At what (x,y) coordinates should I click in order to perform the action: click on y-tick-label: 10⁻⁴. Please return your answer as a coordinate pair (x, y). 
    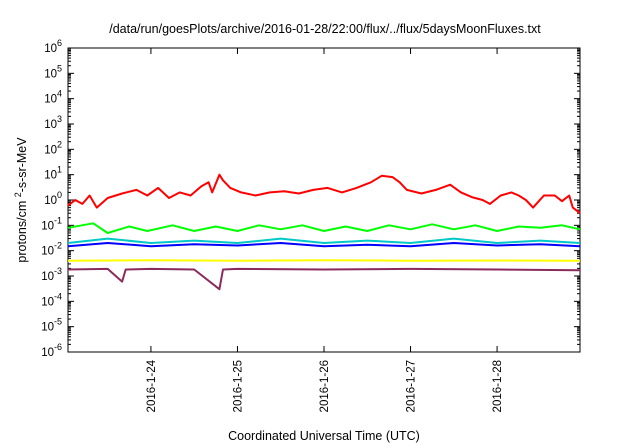
    Looking at the image, I should click on (51, 299).